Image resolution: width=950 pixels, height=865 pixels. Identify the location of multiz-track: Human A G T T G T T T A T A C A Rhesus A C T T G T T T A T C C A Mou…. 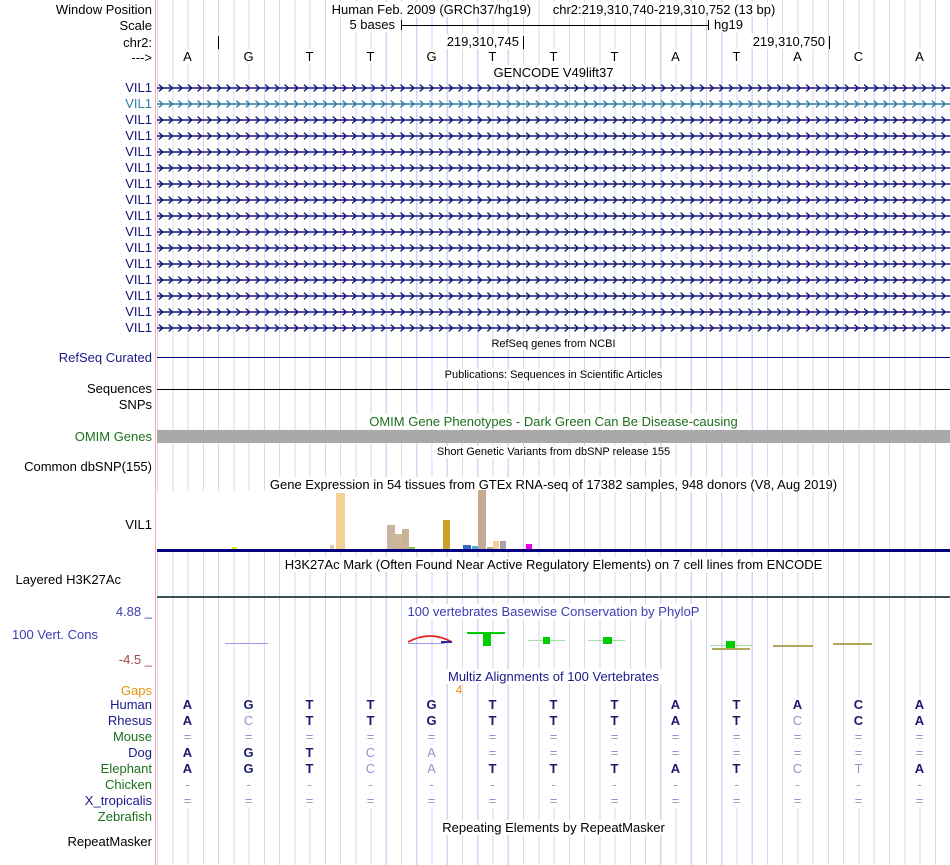
(475, 761).